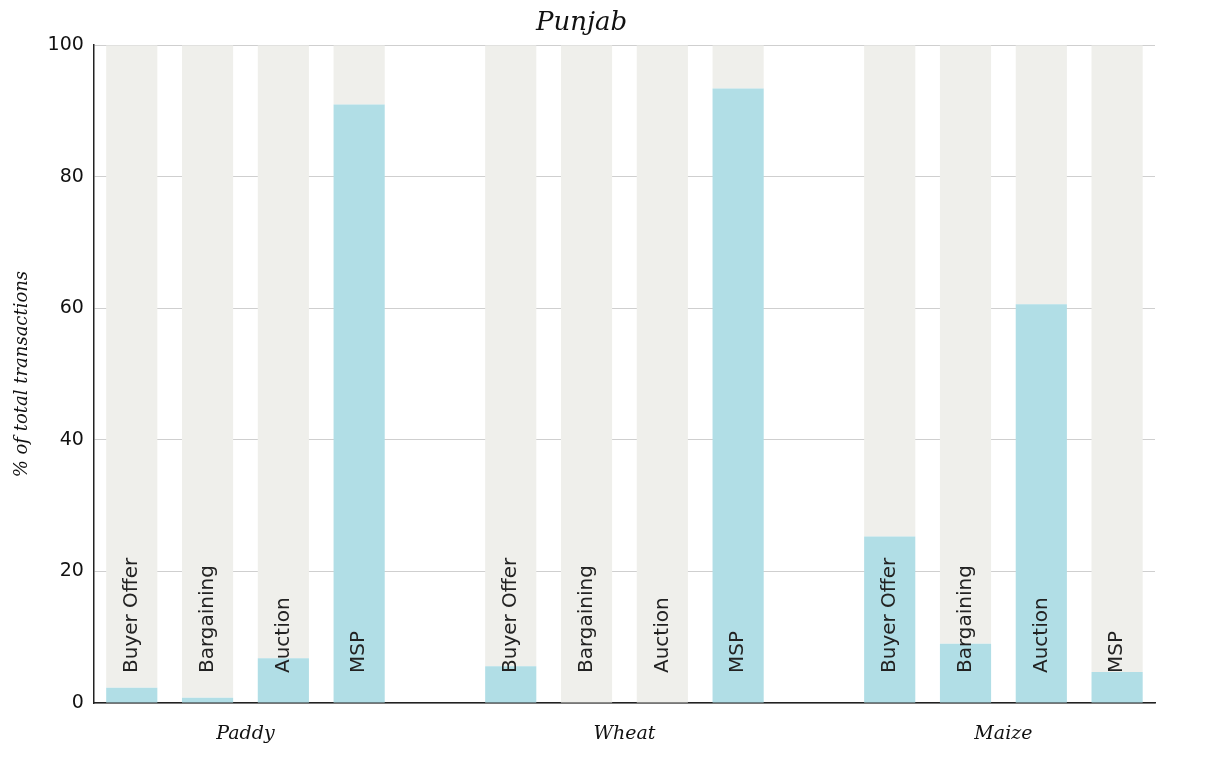 This screenshot has height=769, width=1223. I want to click on y-tick-label: 0, so click(77, 700).